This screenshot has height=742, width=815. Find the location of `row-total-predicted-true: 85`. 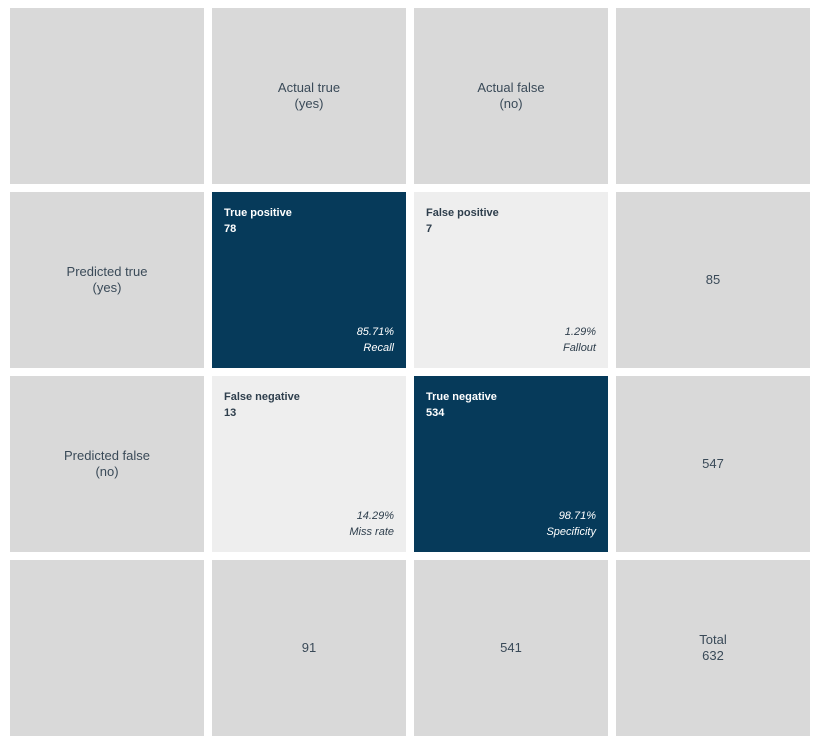

row-total-predicted-true: 85 is located at coordinates (713, 280).